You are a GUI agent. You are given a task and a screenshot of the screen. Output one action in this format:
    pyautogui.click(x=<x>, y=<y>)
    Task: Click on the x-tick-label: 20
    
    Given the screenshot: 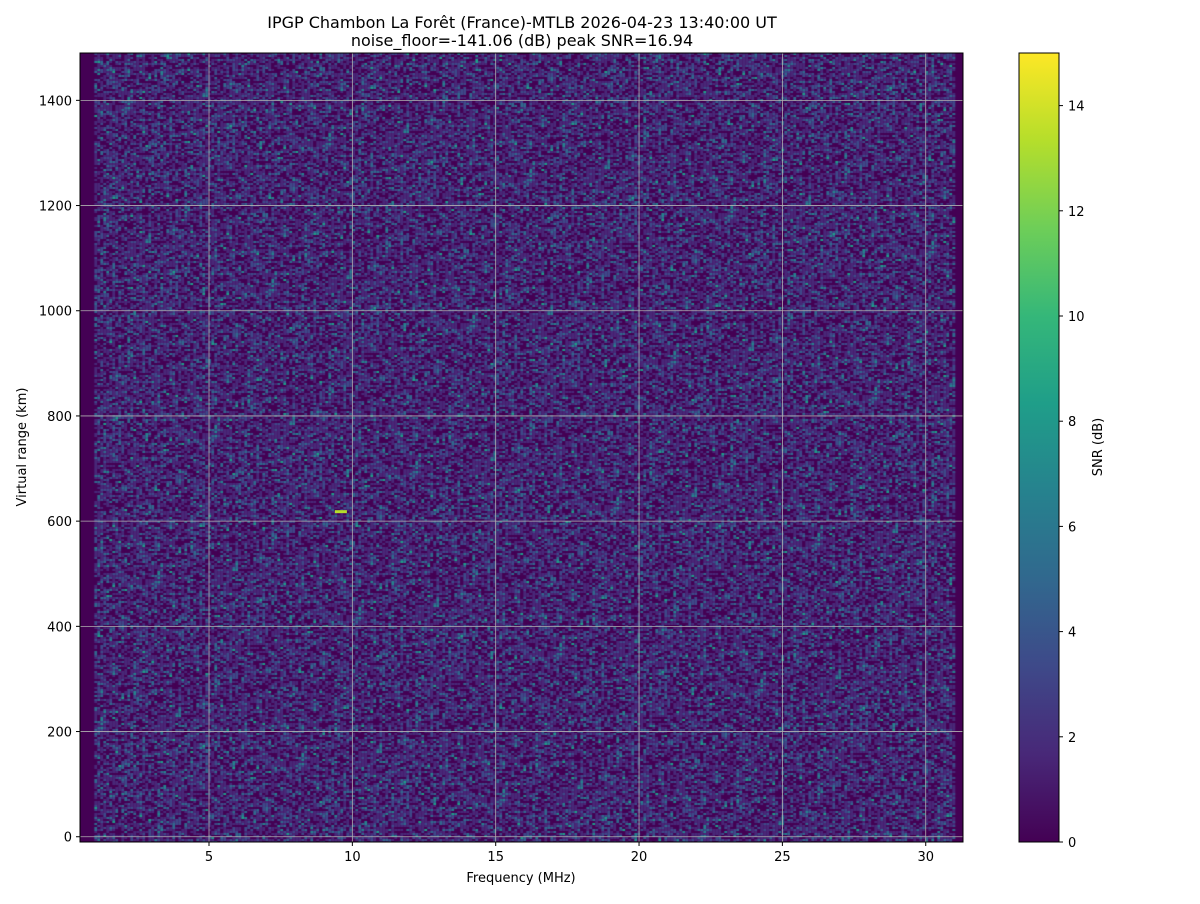 What is the action you would take?
    pyautogui.click(x=639, y=857)
    